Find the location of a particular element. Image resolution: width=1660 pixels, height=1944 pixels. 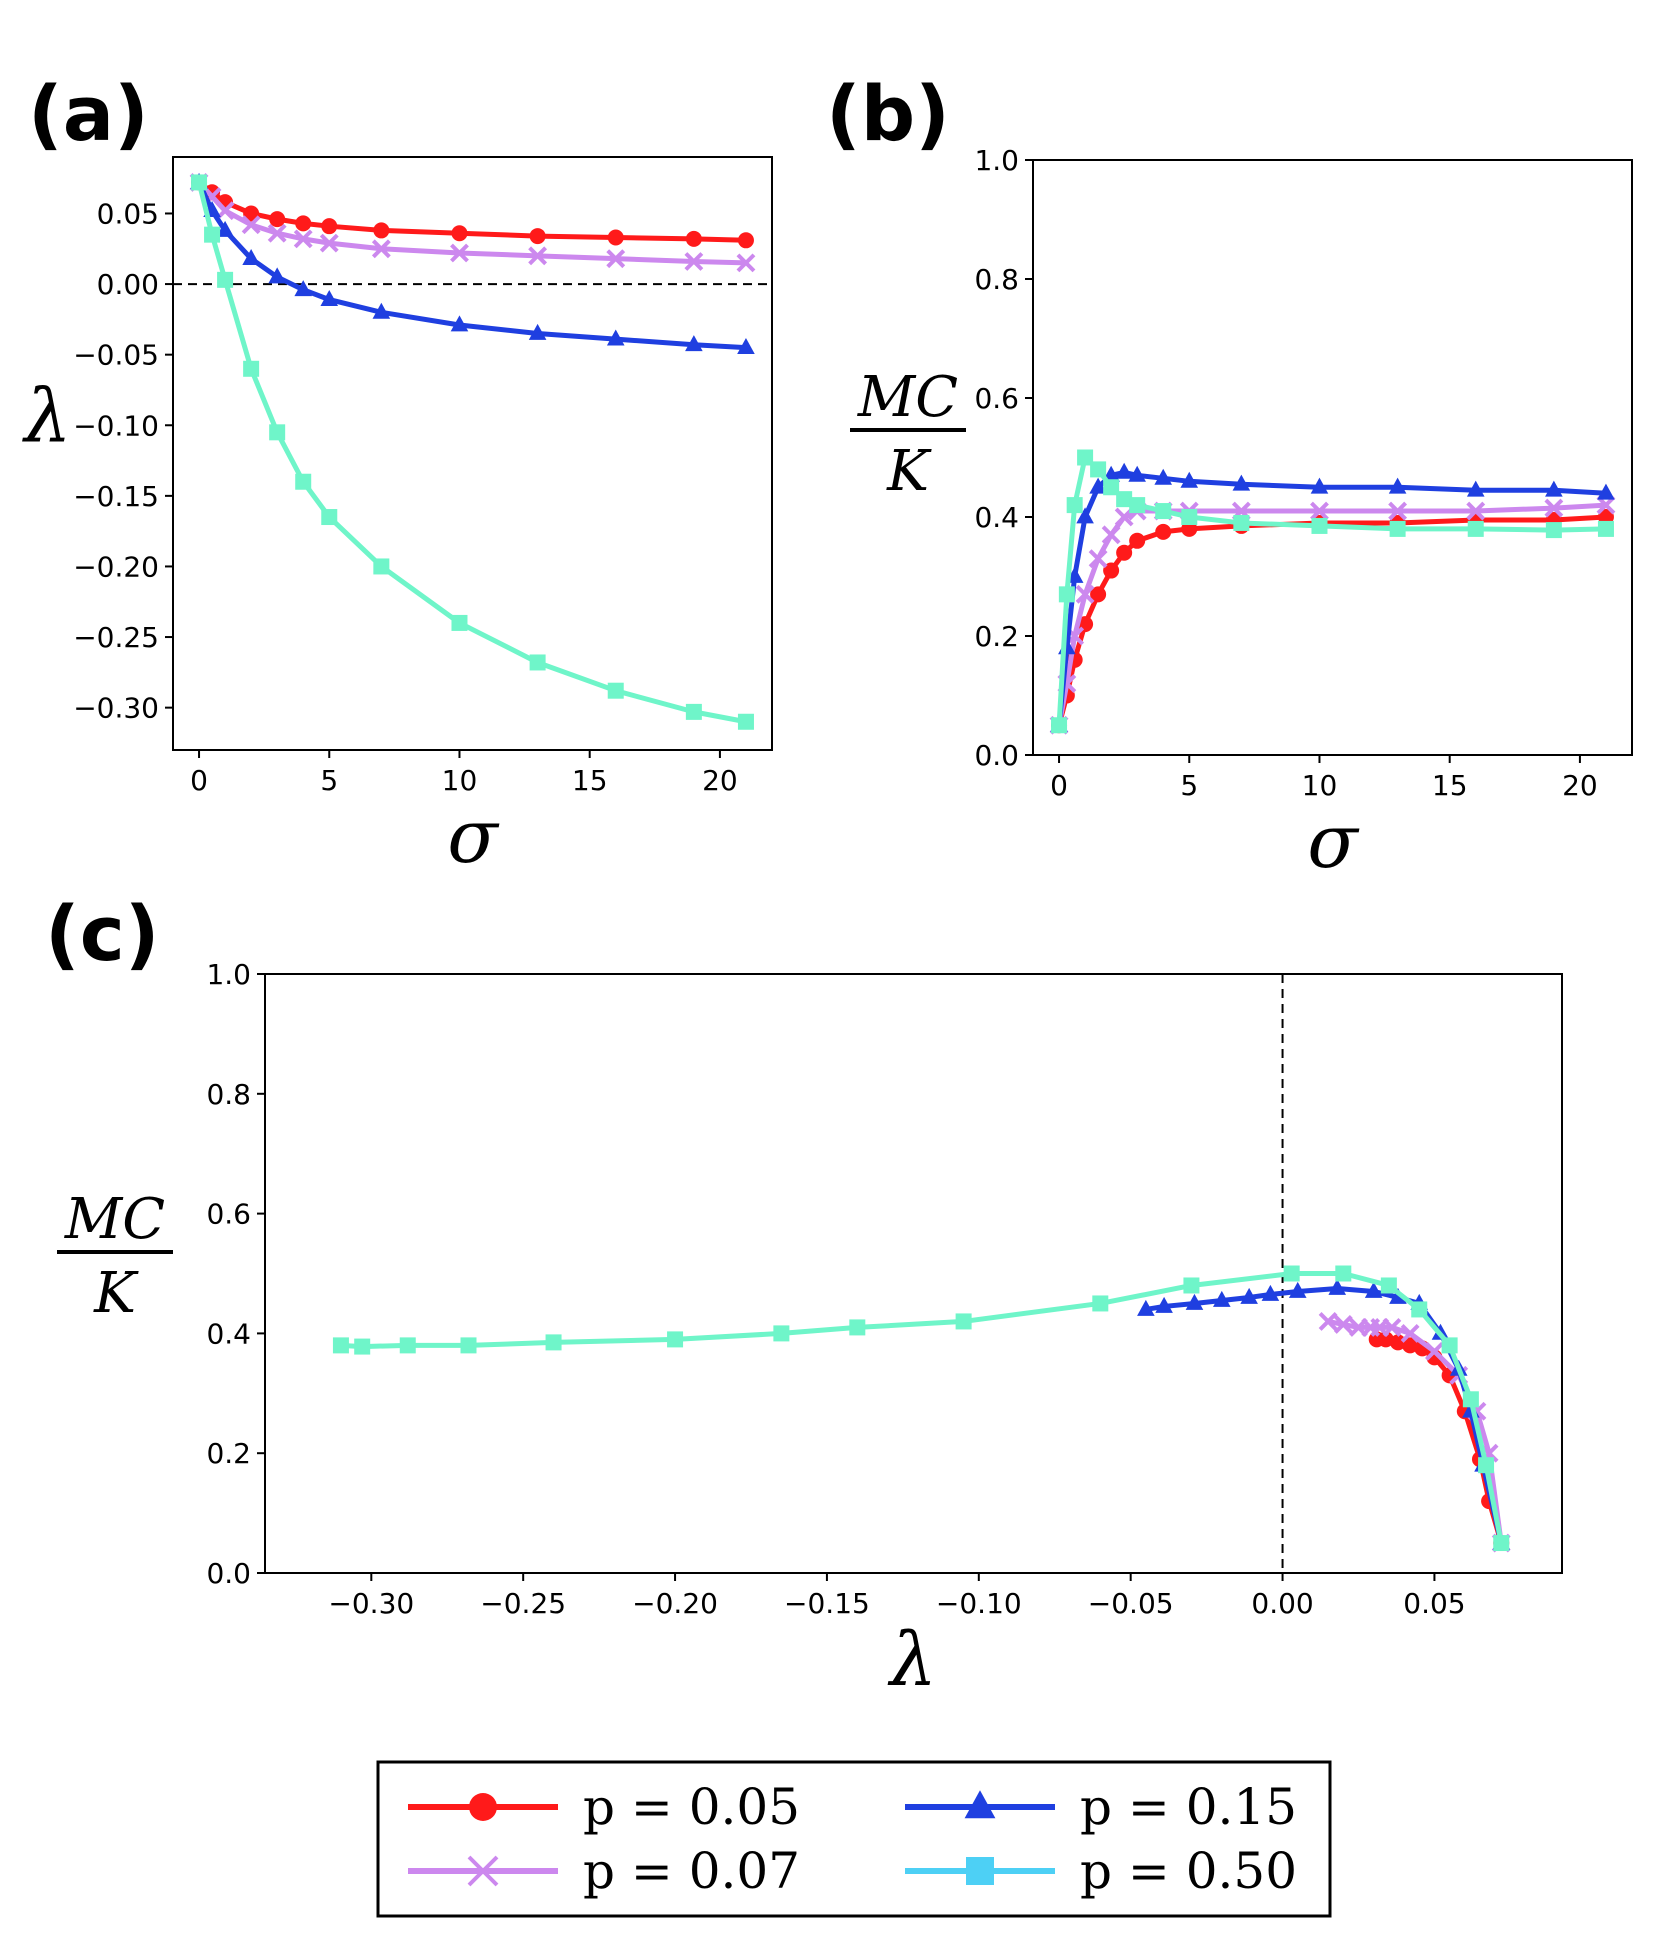

panel-label-b: (b) is located at coordinates (888, 113).